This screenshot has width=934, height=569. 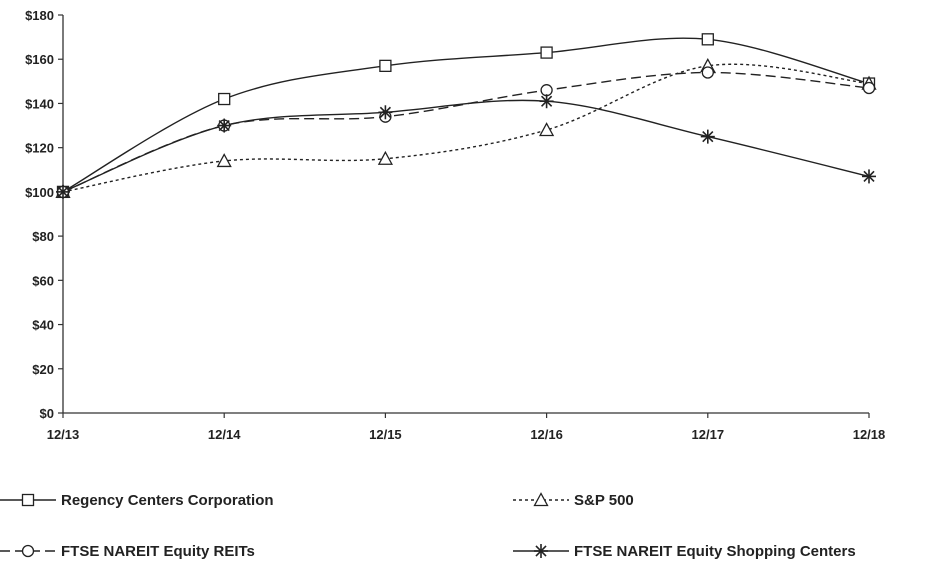 What do you see at coordinates (385, 157) in the screenshot?
I see `data-point-s1-p2` at bounding box center [385, 157].